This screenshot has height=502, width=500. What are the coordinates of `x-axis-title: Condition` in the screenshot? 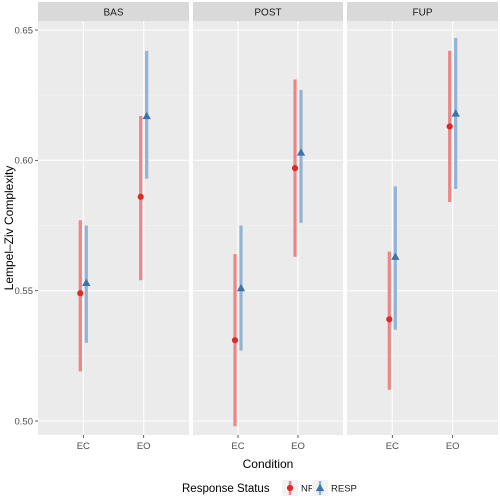 It's located at (268, 464).